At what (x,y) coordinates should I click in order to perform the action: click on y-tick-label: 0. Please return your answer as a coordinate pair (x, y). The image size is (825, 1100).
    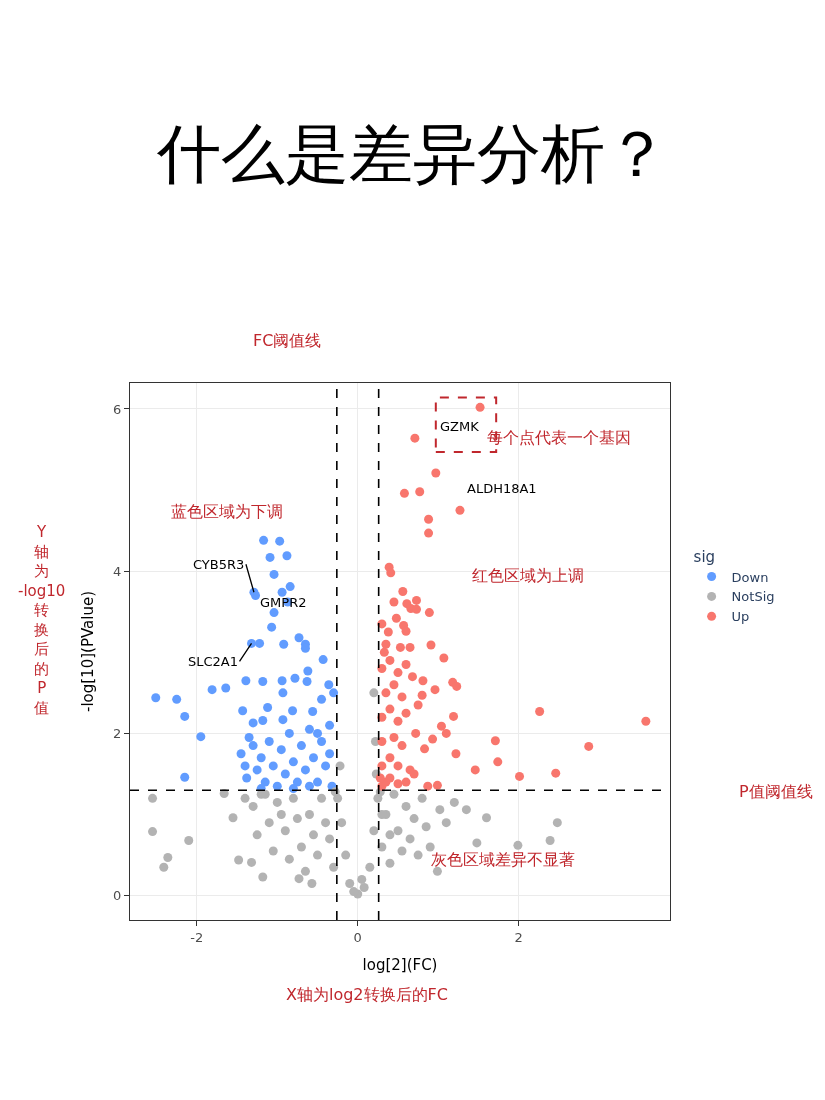
    Looking at the image, I should click on (117, 896).